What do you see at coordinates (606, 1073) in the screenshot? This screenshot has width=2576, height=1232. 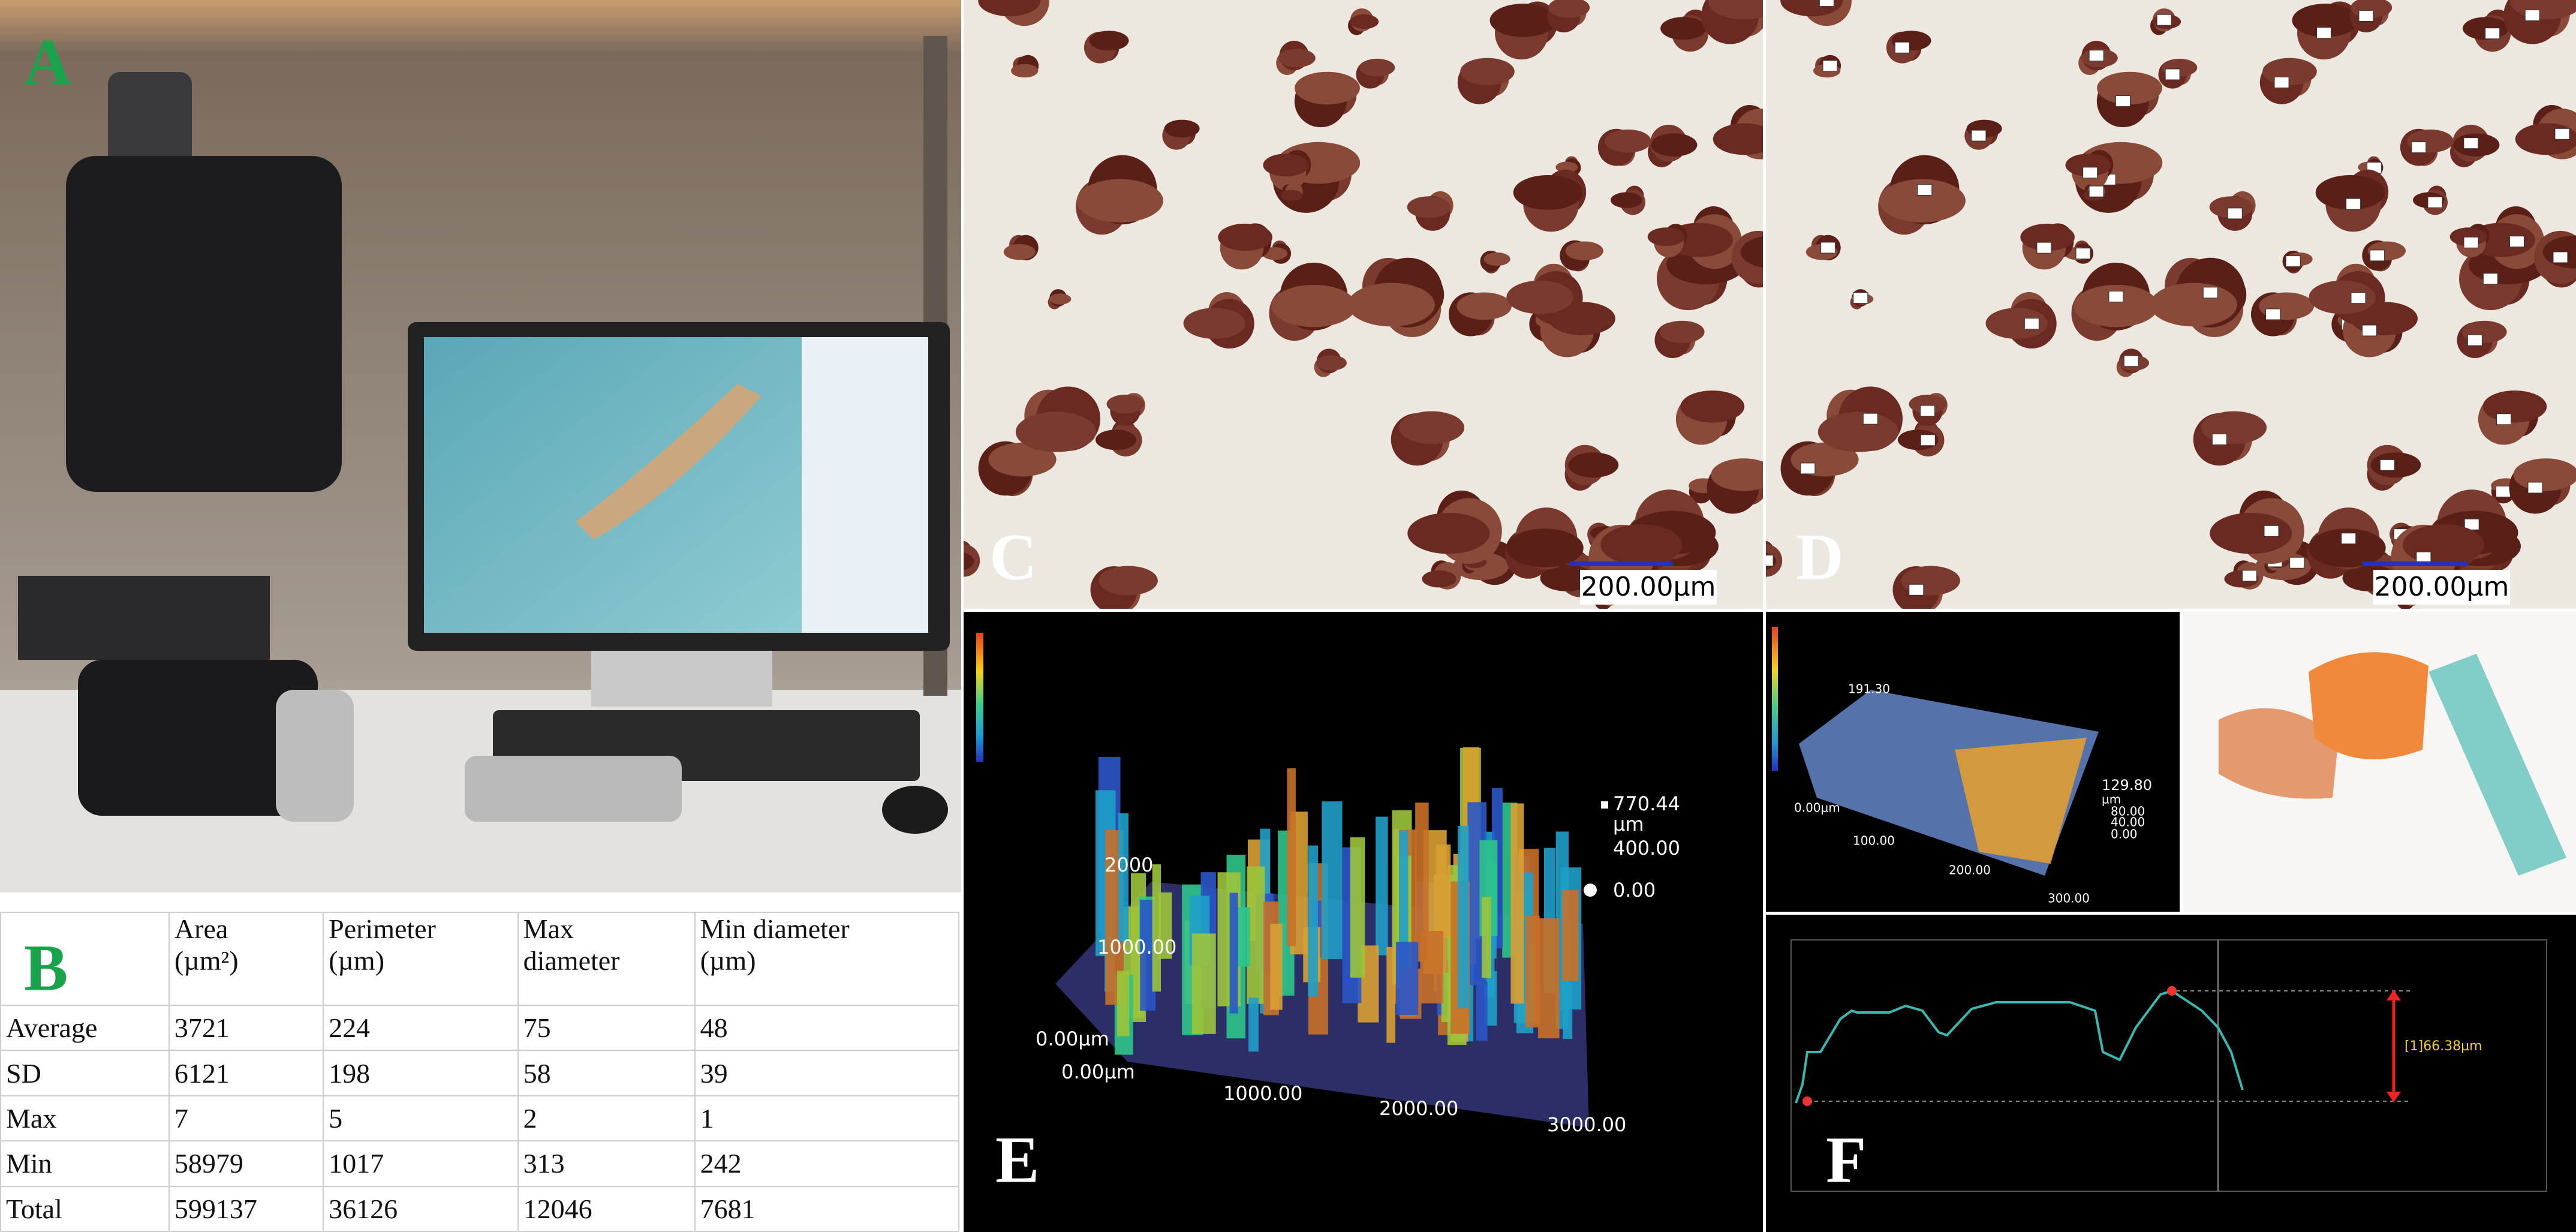 I see `value-cell: 58` at bounding box center [606, 1073].